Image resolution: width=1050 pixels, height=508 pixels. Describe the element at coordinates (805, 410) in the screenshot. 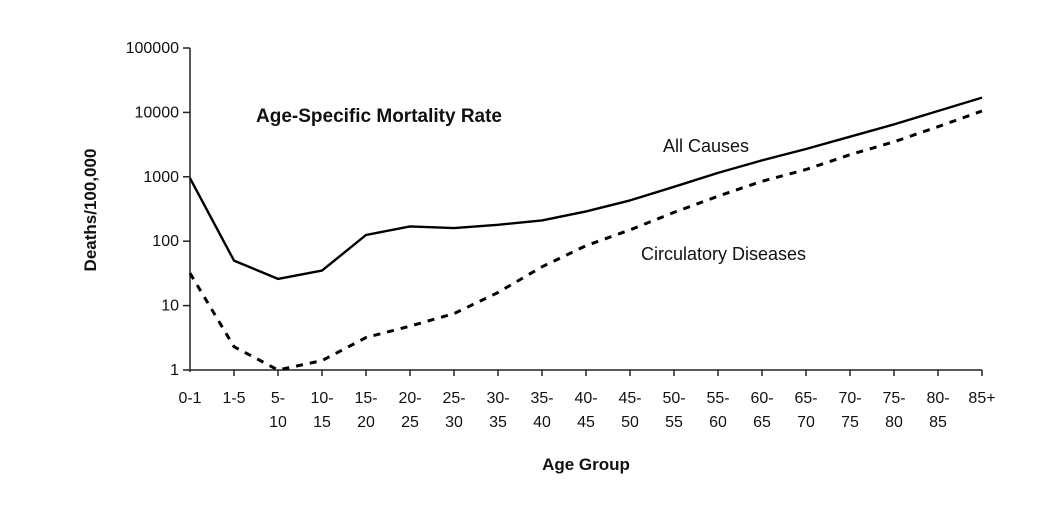

I see `x-tick-label: 65-70` at that location.